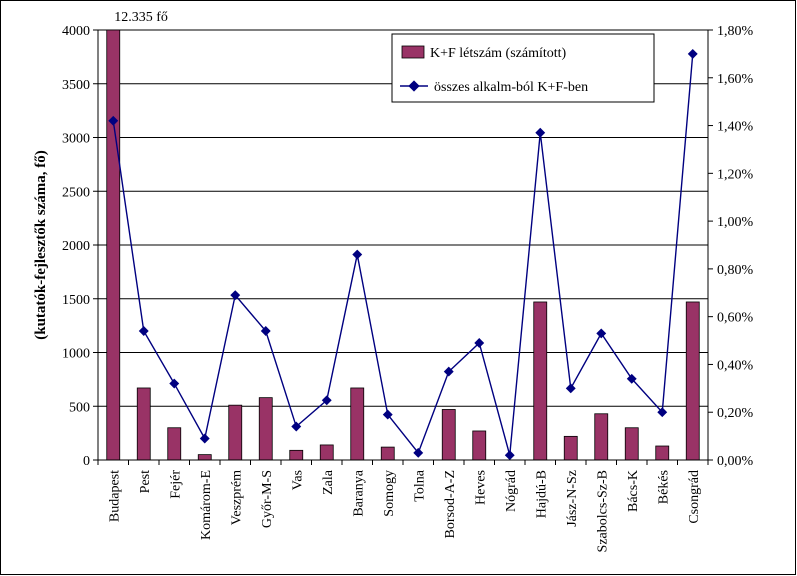 This screenshot has width=797, height=576. I want to click on y2-tick-label: 0,80%, so click(735, 270).